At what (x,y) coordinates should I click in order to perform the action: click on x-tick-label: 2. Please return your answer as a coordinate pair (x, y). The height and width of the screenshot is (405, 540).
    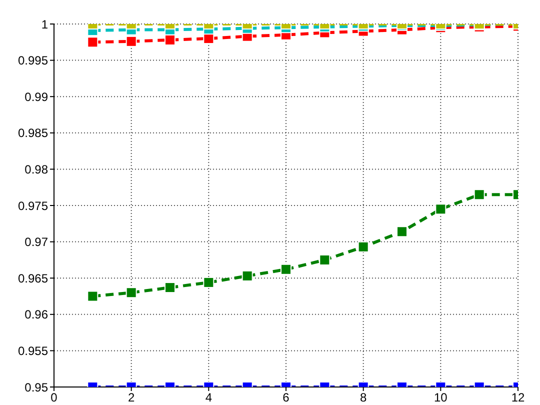
    Looking at the image, I should click on (131, 397).